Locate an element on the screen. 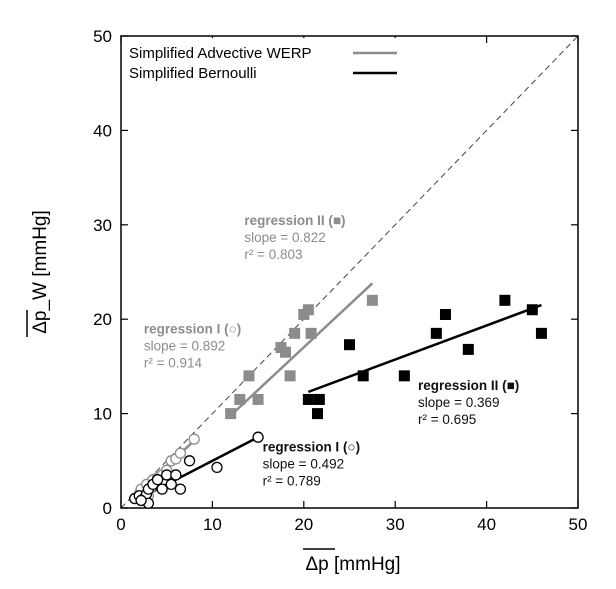  x-tick-label: 20 is located at coordinates (303, 524).